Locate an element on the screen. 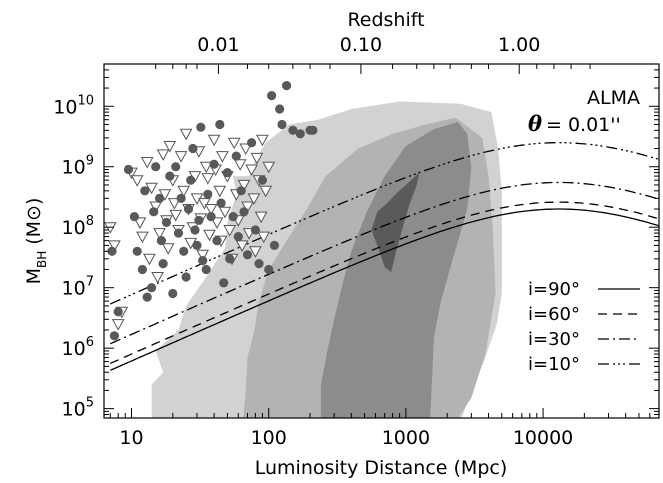 This screenshot has height=483, width=663. y-axis-title-sub: BH is located at coordinates (42, 259).